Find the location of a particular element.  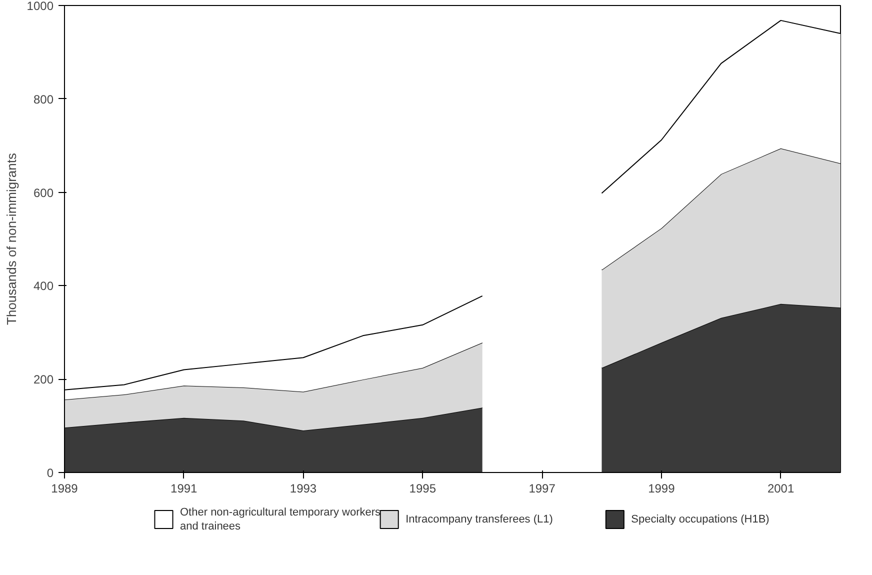

x-tick-label: 1991 is located at coordinates (184, 489).